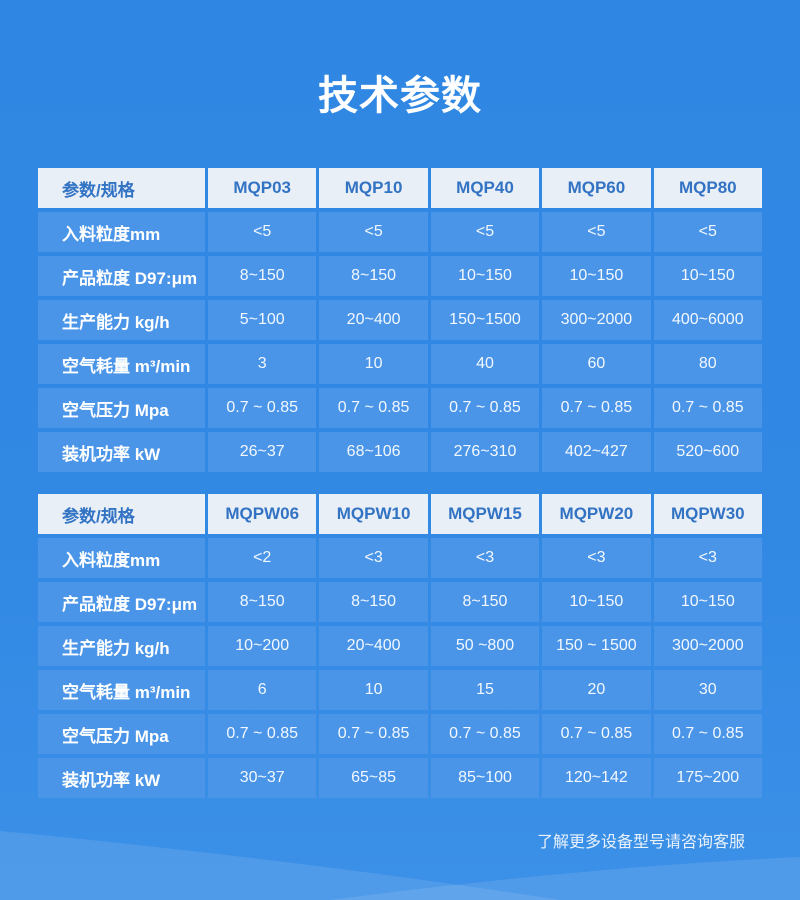  What do you see at coordinates (262, 558) in the screenshot?
I see `value-cell: <2` at bounding box center [262, 558].